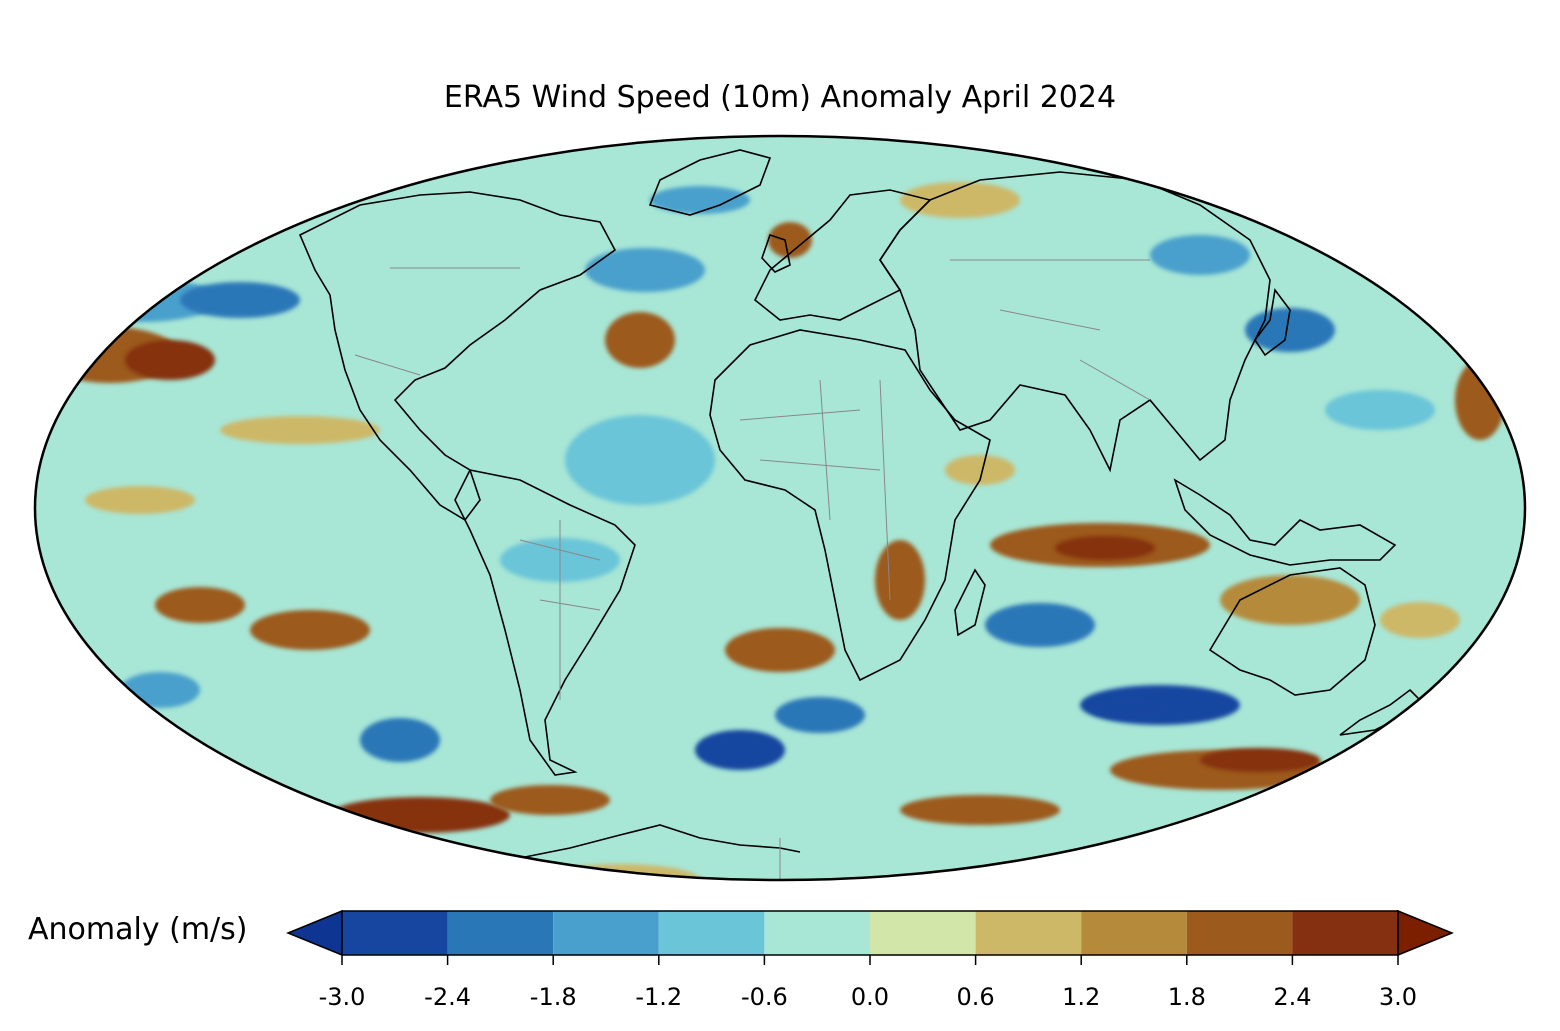  Describe the element at coordinates (1398, 997) in the screenshot. I see `colorbar-tick-label: 3.0` at that location.